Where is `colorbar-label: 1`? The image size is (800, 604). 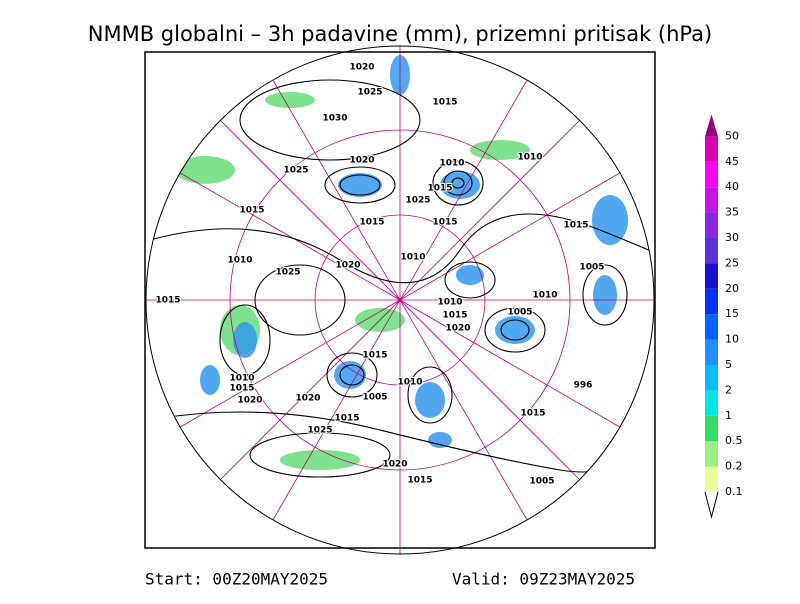
colorbar-label: 1 is located at coordinates (728, 415).